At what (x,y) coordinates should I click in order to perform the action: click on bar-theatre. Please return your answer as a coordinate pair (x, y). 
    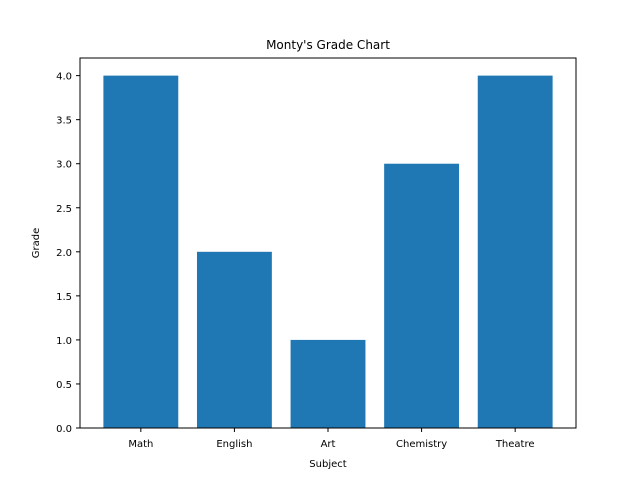
    Looking at the image, I should click on (515, 252).